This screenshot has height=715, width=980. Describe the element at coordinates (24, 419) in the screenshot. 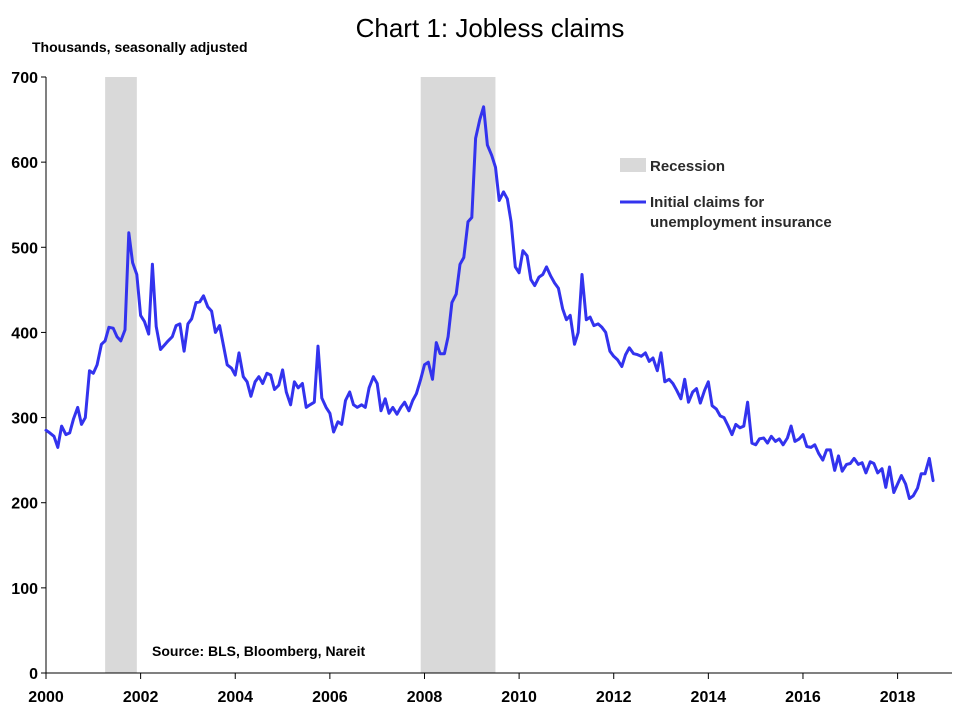

I see `y-tick-label: 300` at that location.